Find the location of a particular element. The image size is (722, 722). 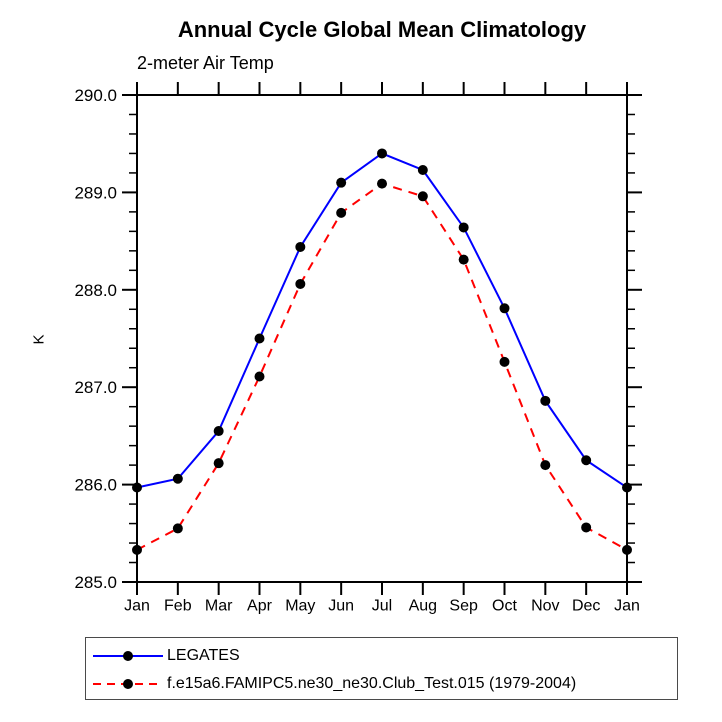

y-tick-label: 285.0 is located at coordinates (95, 582).